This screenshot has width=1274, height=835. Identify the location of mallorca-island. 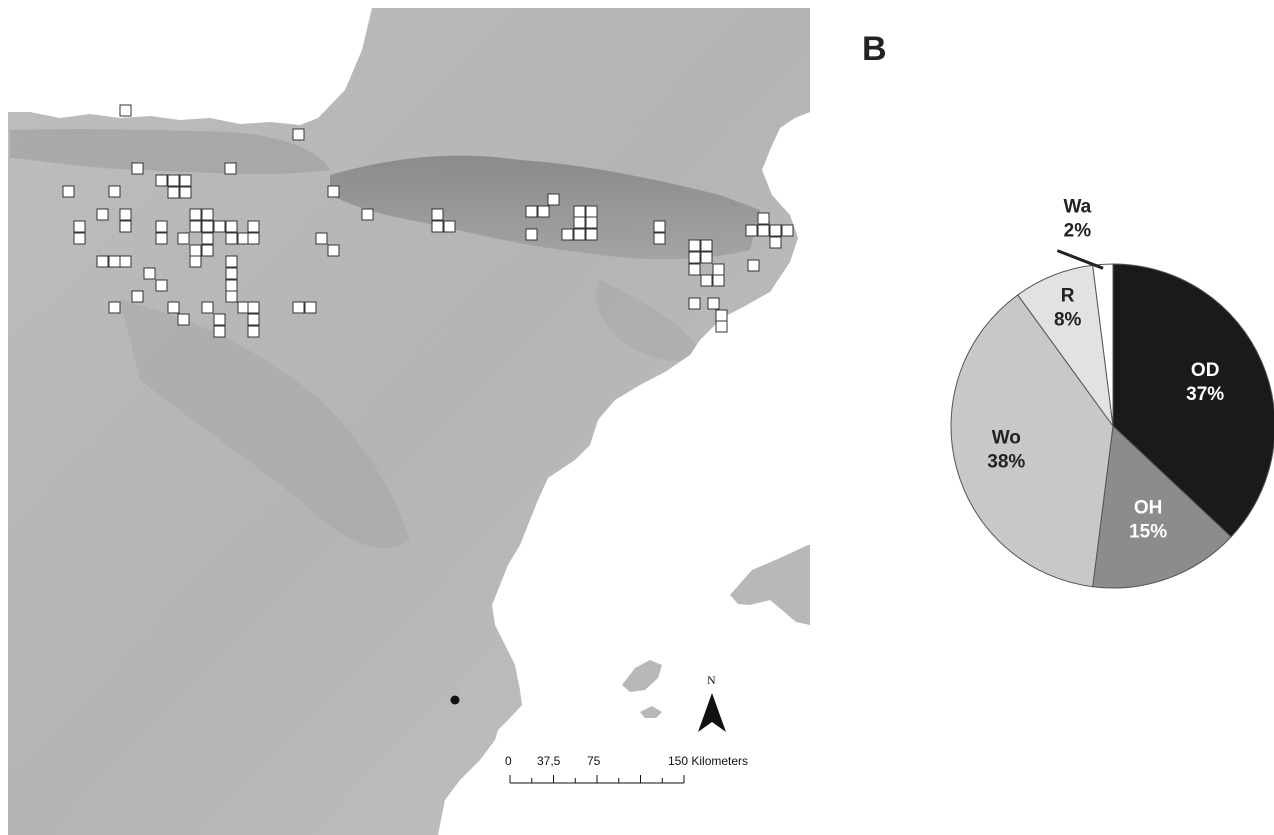
(770, 585).